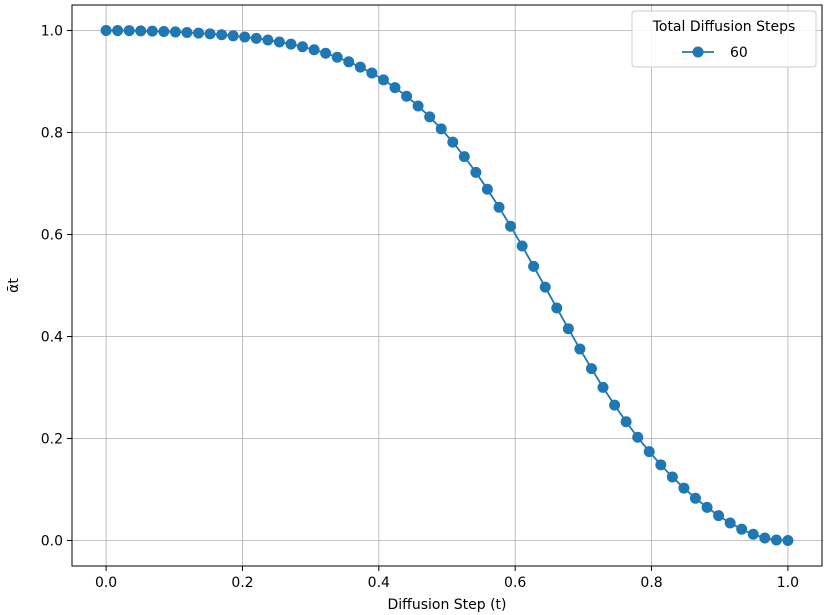 Image resolution: width=830 pixels, height=615 pixels. I want to click on x-tick-label: 1.0, so click(788, 583).